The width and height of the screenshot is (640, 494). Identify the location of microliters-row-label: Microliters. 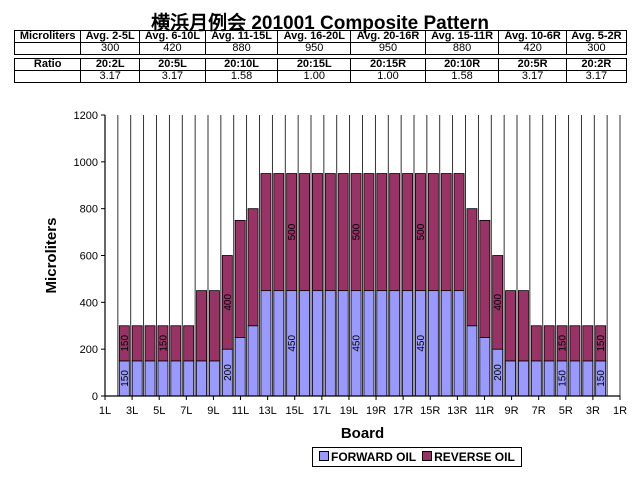
(47, 36).